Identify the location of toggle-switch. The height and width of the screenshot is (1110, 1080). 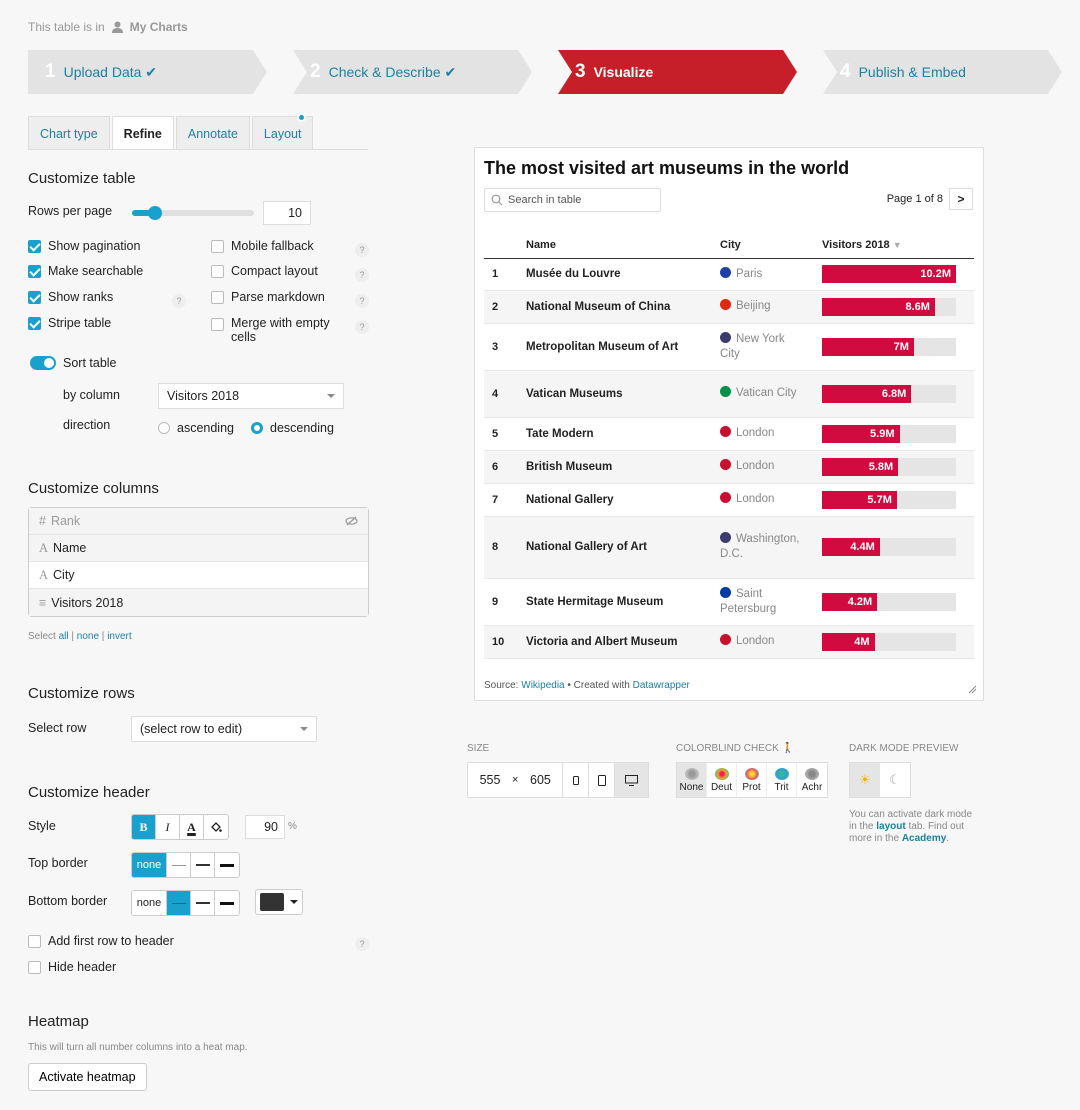
(43, 363).